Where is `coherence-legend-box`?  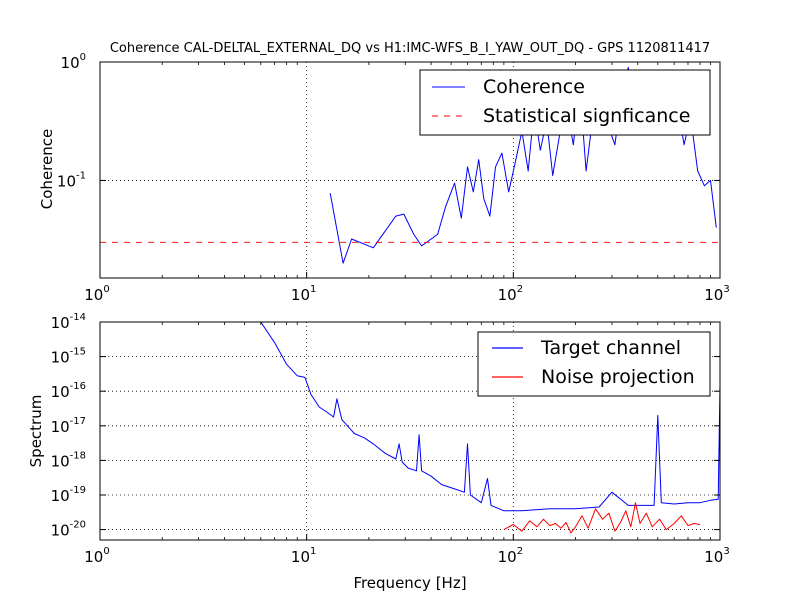 coherence-legend-box is located at coordinates (565, 102).